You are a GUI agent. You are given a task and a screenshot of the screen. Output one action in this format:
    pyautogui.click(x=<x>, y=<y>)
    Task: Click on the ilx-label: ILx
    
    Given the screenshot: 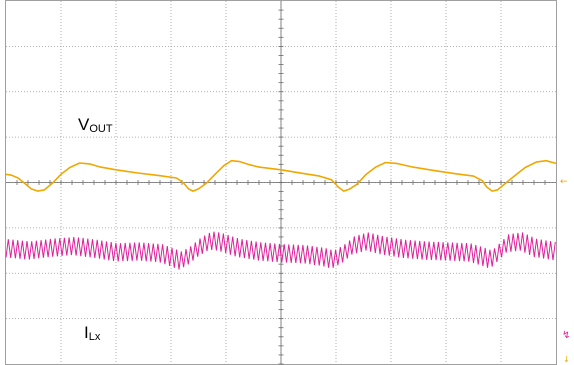 What is the action you would take?
    pyautogui.click(x=92, y=333)
    